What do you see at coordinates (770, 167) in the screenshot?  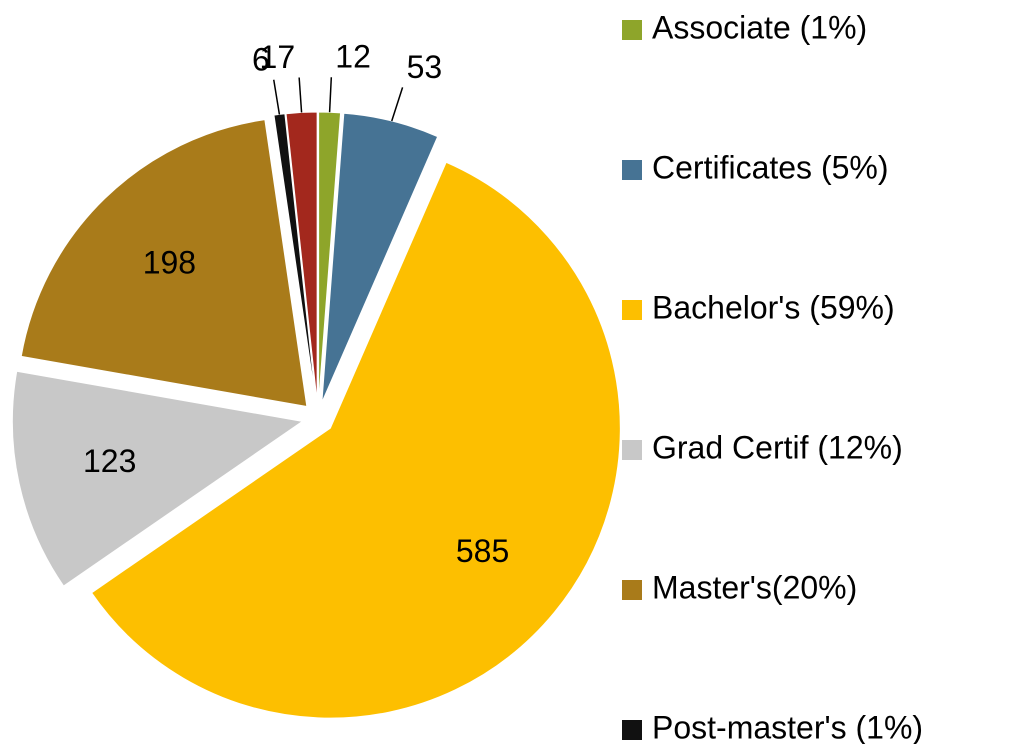 I see `legend-label: Certificates (5%)` at bounding box center [770, 167].